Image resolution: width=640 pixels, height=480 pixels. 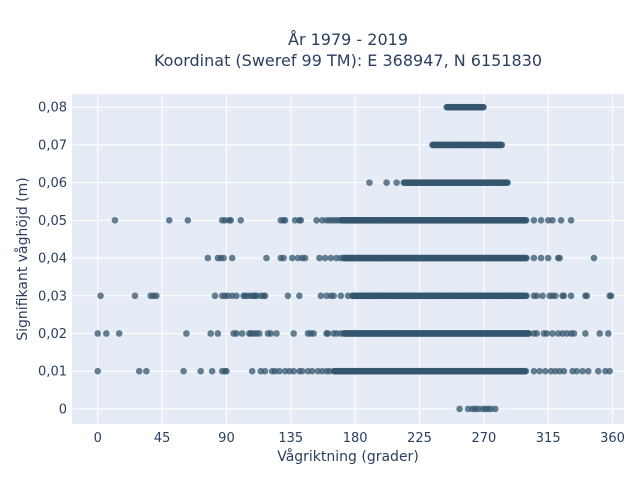 I want to click on chart-title-line-1: År 1979 - 2019, so click(x=348, y=39).